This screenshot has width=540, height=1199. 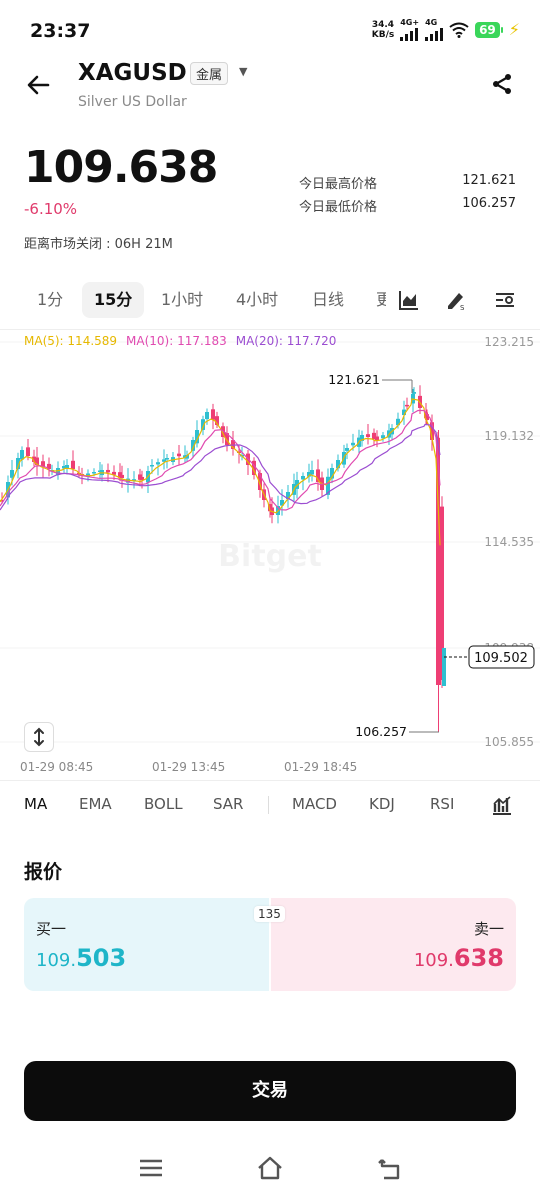 What do you see at coordinates (146, 944) in the screenshot?
I see `bid-panel` at bounding box center [146, 944].